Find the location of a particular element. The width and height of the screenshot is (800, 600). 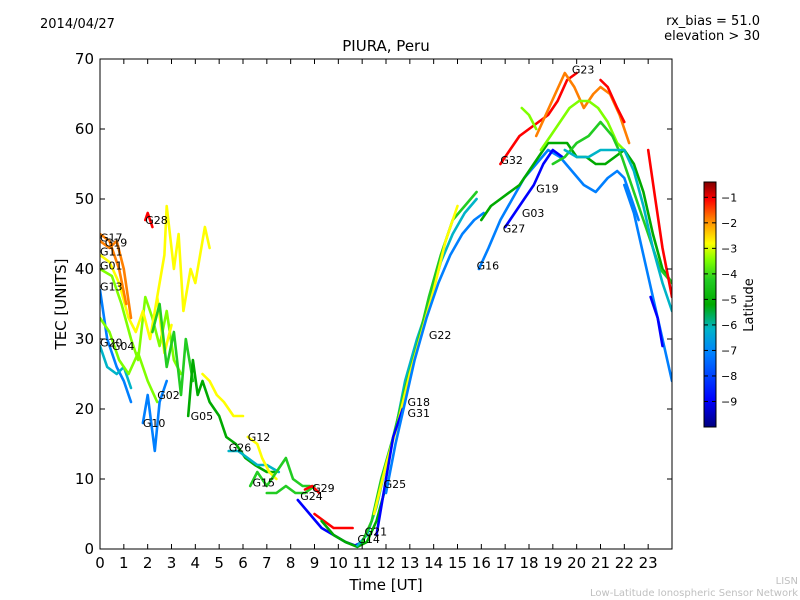

y-tick-label: 10 is located at coordinates (84, 479).